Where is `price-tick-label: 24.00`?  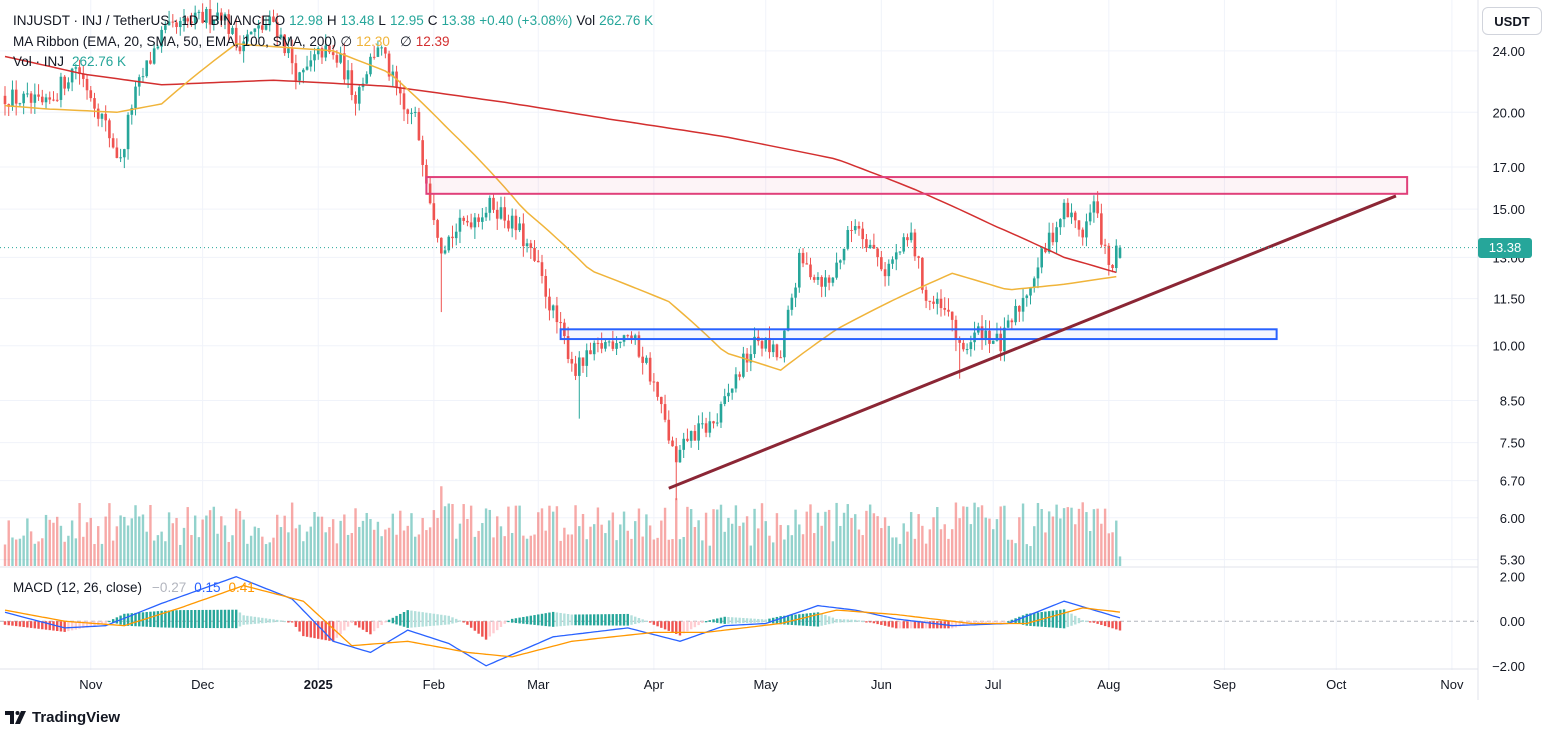 price-tick-label: 24.00 is located at coordinates (1508, 51).